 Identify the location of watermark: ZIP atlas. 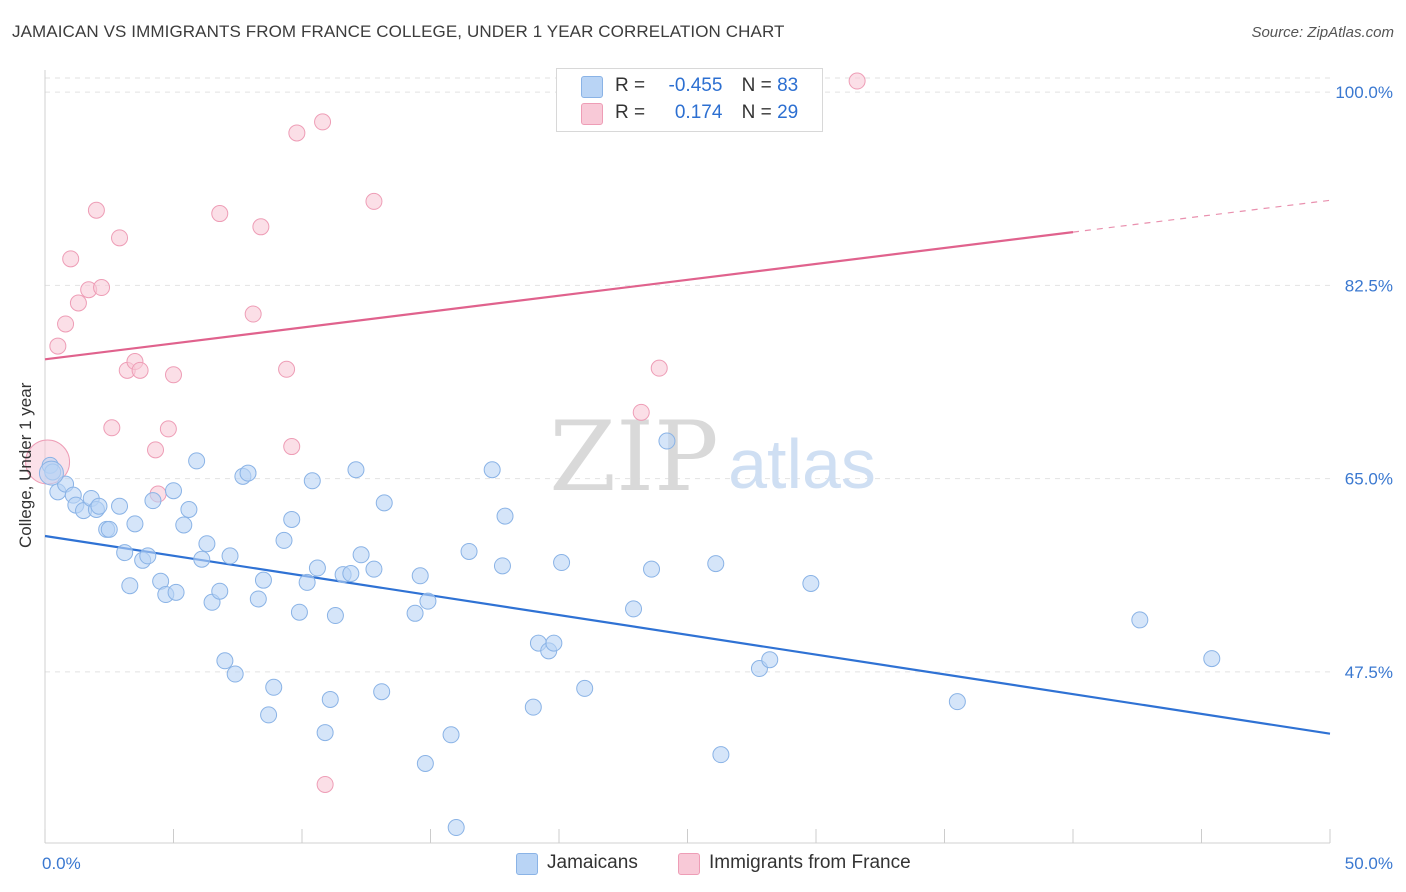
(712, 457).